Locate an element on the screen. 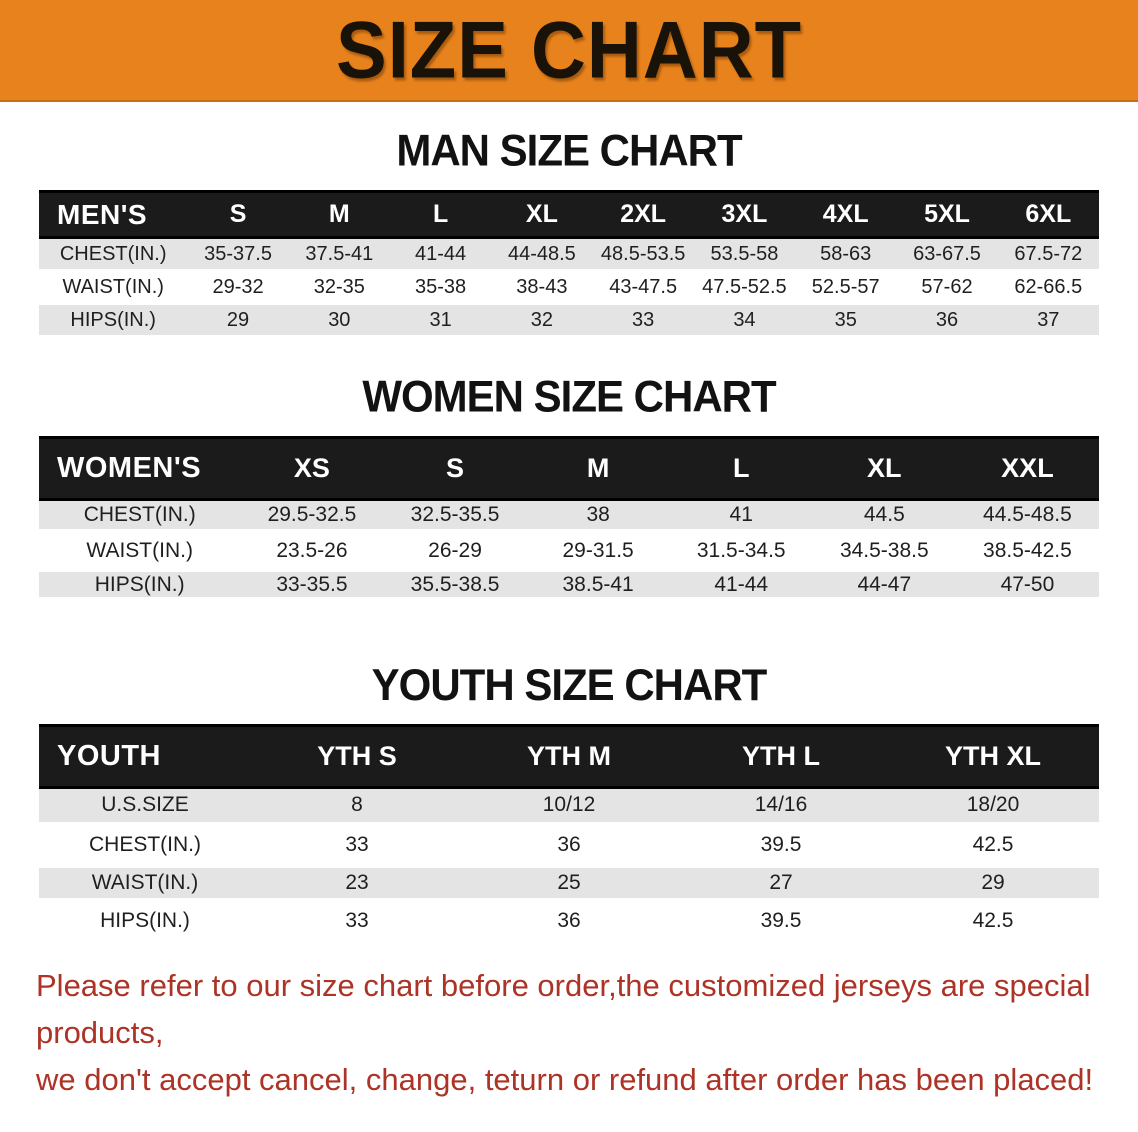 This screenshot has height=1132, width=1138. size-header-cell: 2XL is located at coordinates (643, 214).